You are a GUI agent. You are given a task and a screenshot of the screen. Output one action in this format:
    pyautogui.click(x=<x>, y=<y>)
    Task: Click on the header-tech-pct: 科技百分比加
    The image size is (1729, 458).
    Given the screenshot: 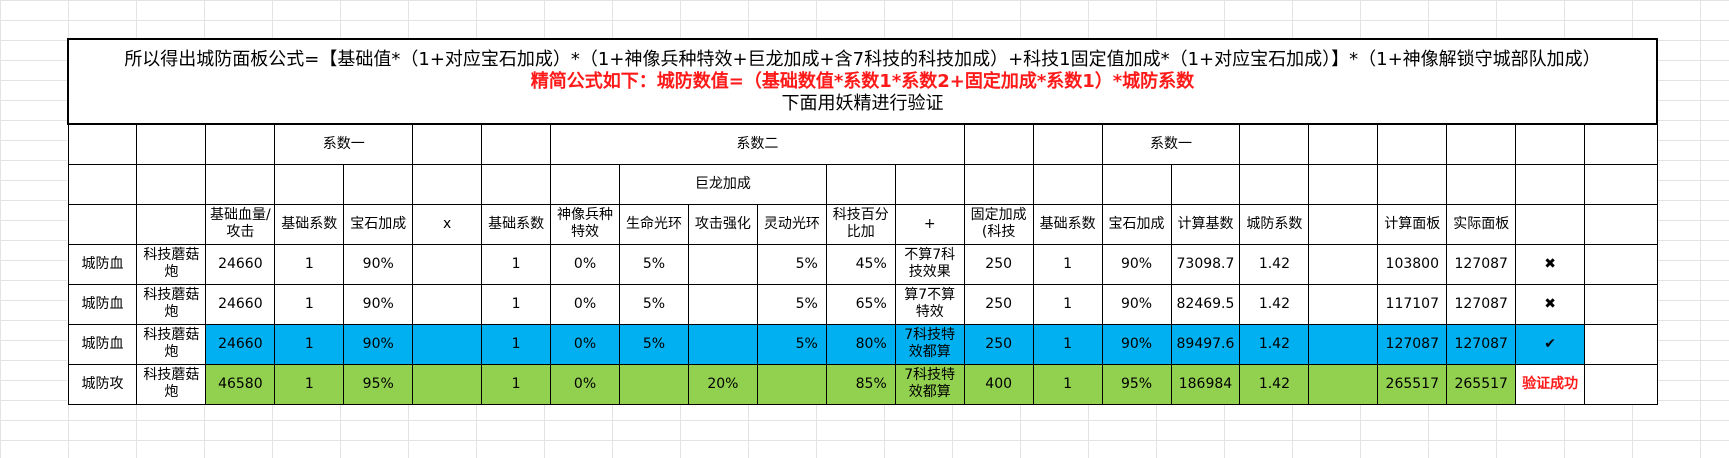 What is the action you would take?
    pyautogui.click(x=860, y=224)
    